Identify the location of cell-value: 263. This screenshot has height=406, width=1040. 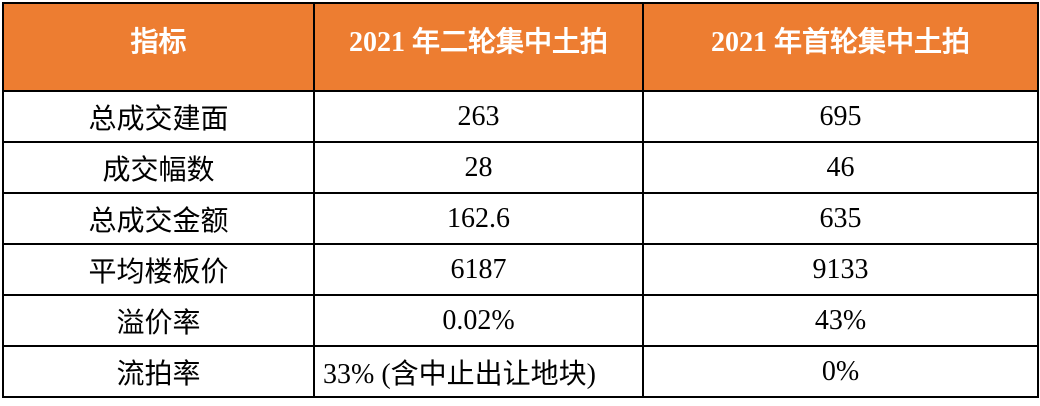
(478, 116).